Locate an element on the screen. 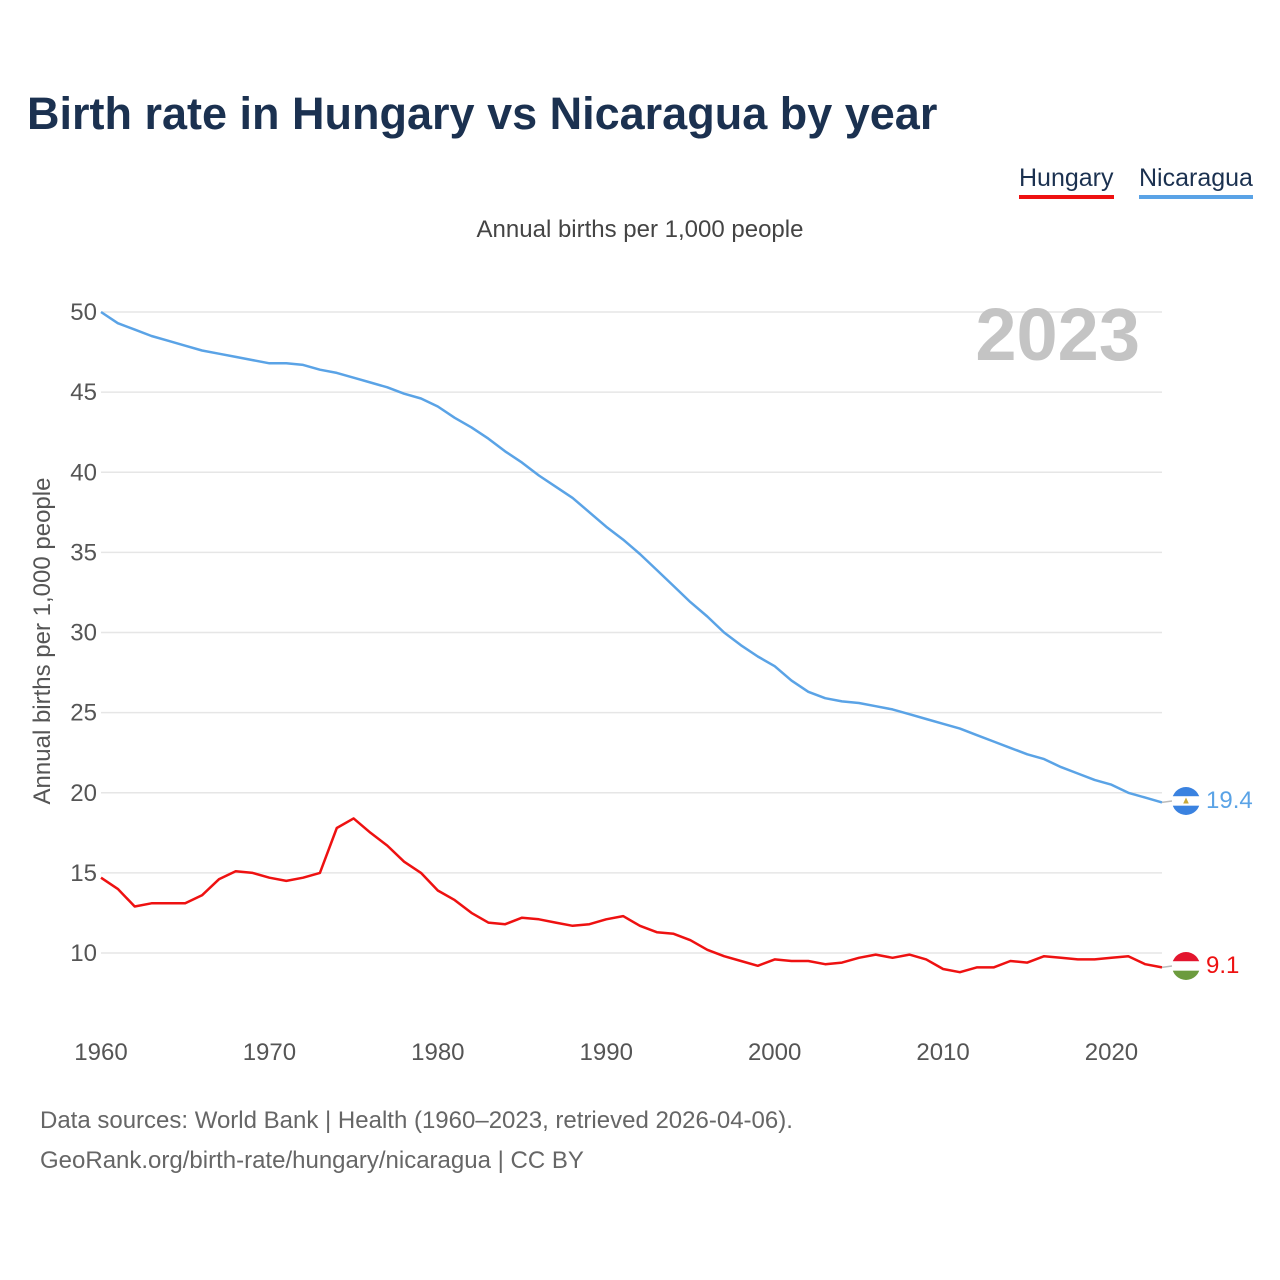 The image size is (1280, 1280). x-tick-label: 2010 is located at coordinates (942, 1052).